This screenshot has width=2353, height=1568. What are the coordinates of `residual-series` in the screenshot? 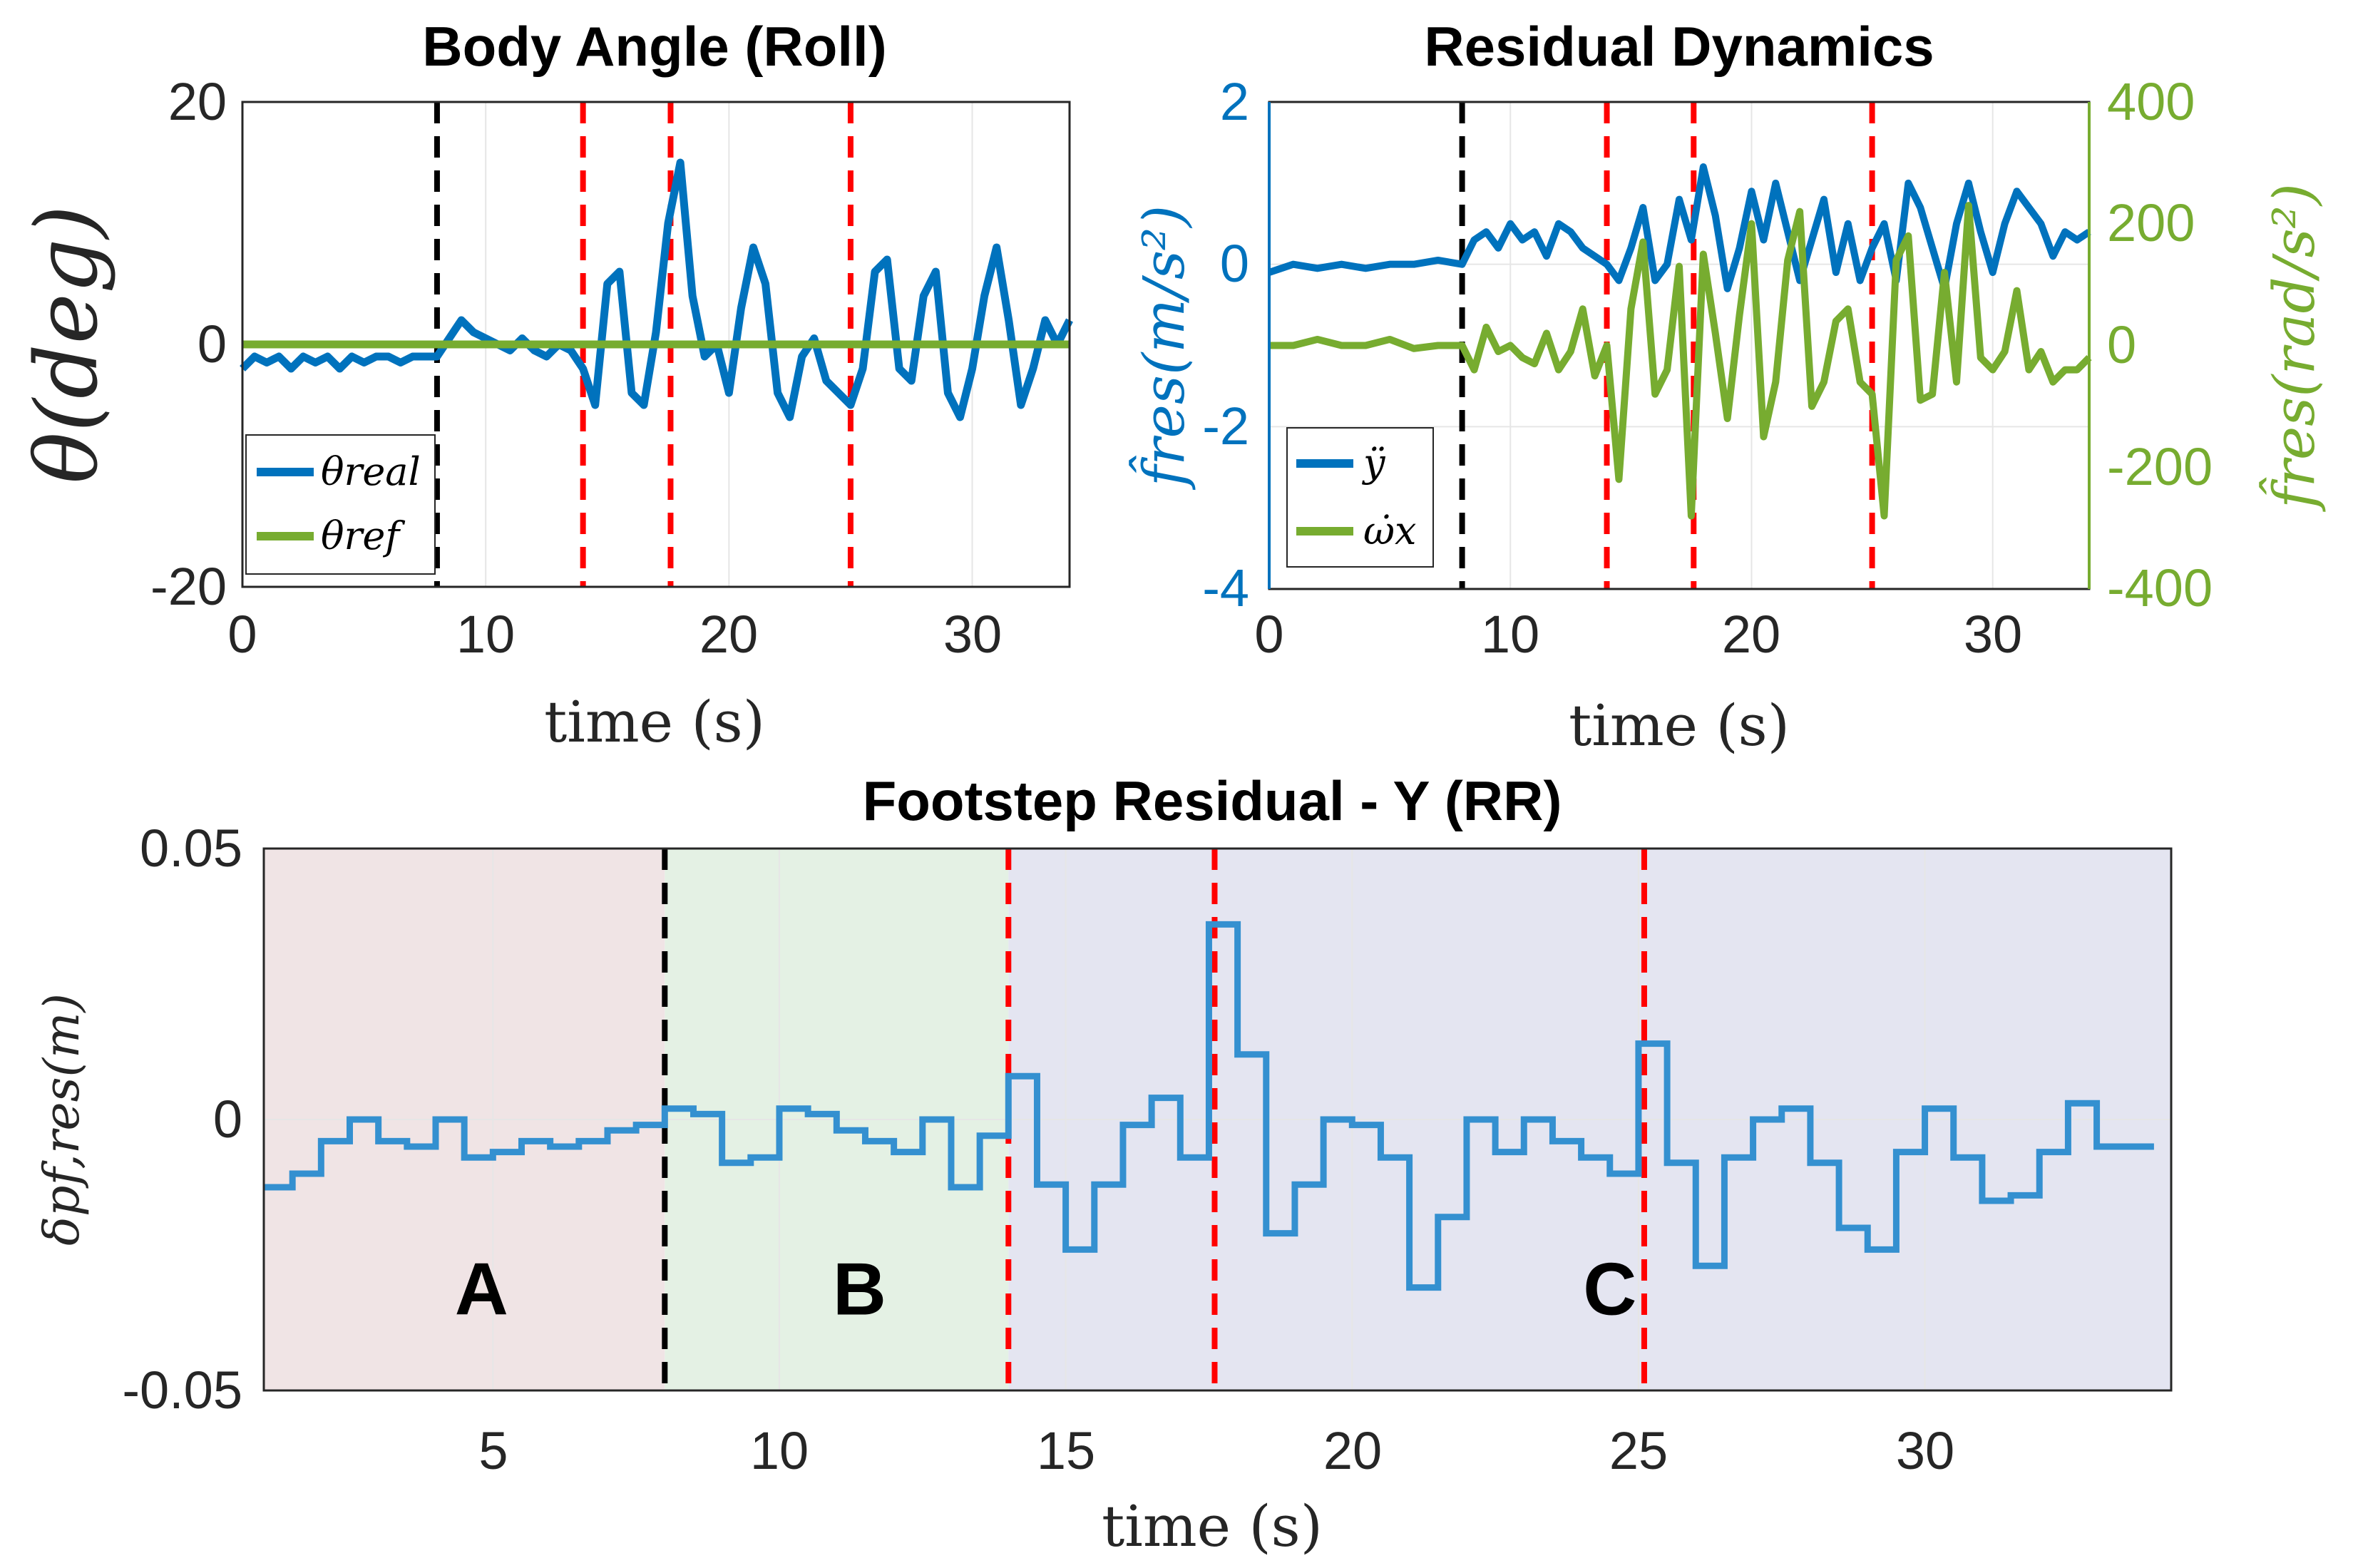 It's located at (1680, 341).